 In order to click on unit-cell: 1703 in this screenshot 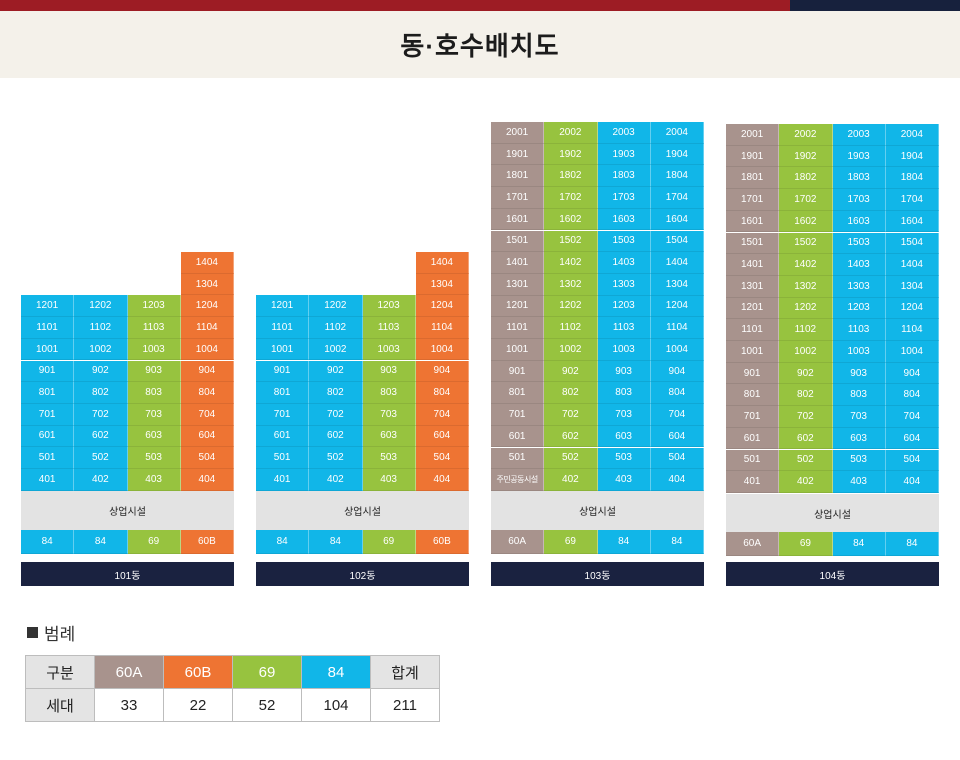, I will do `click(624, 198)`.